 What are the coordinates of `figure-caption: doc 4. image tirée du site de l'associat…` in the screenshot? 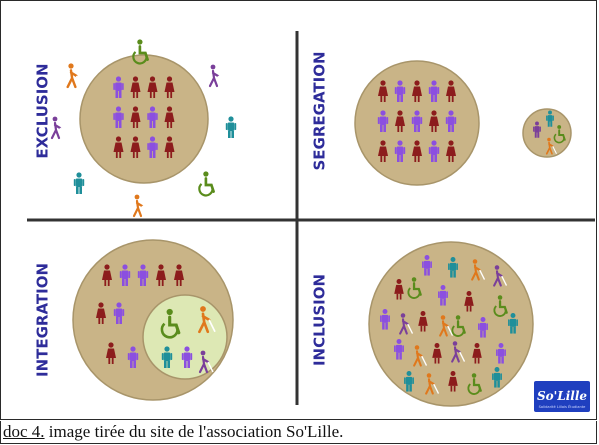 It's located at (298, 432).